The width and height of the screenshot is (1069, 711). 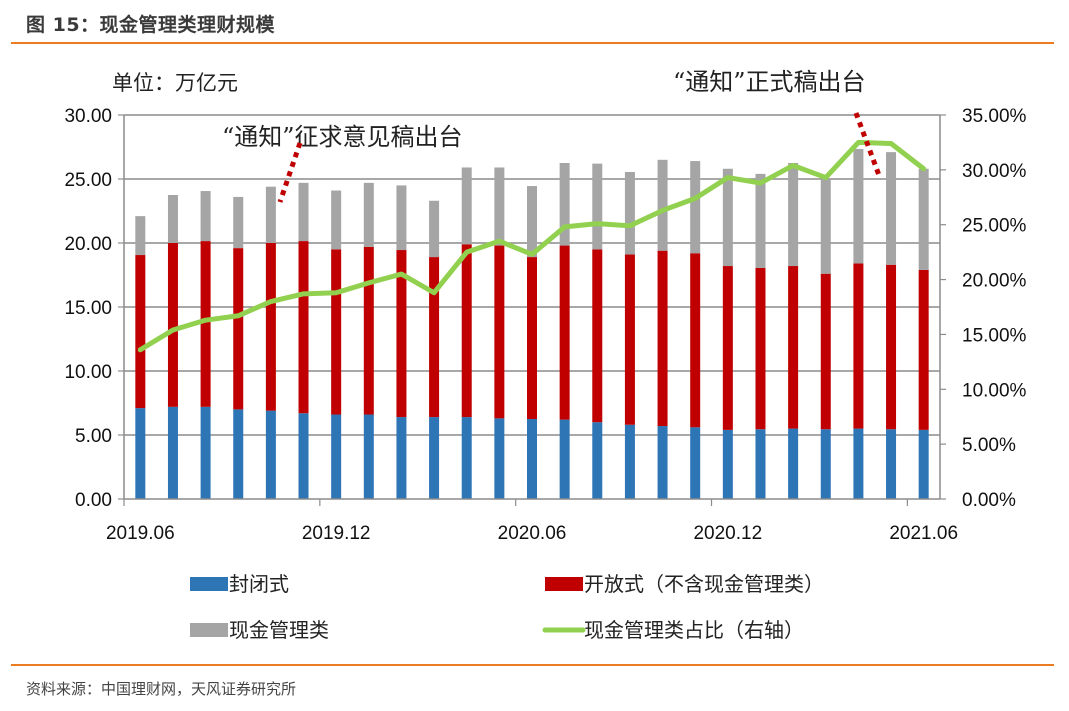 I want to click on x-tick-label: 2020.06, so click(x=532, y=533).